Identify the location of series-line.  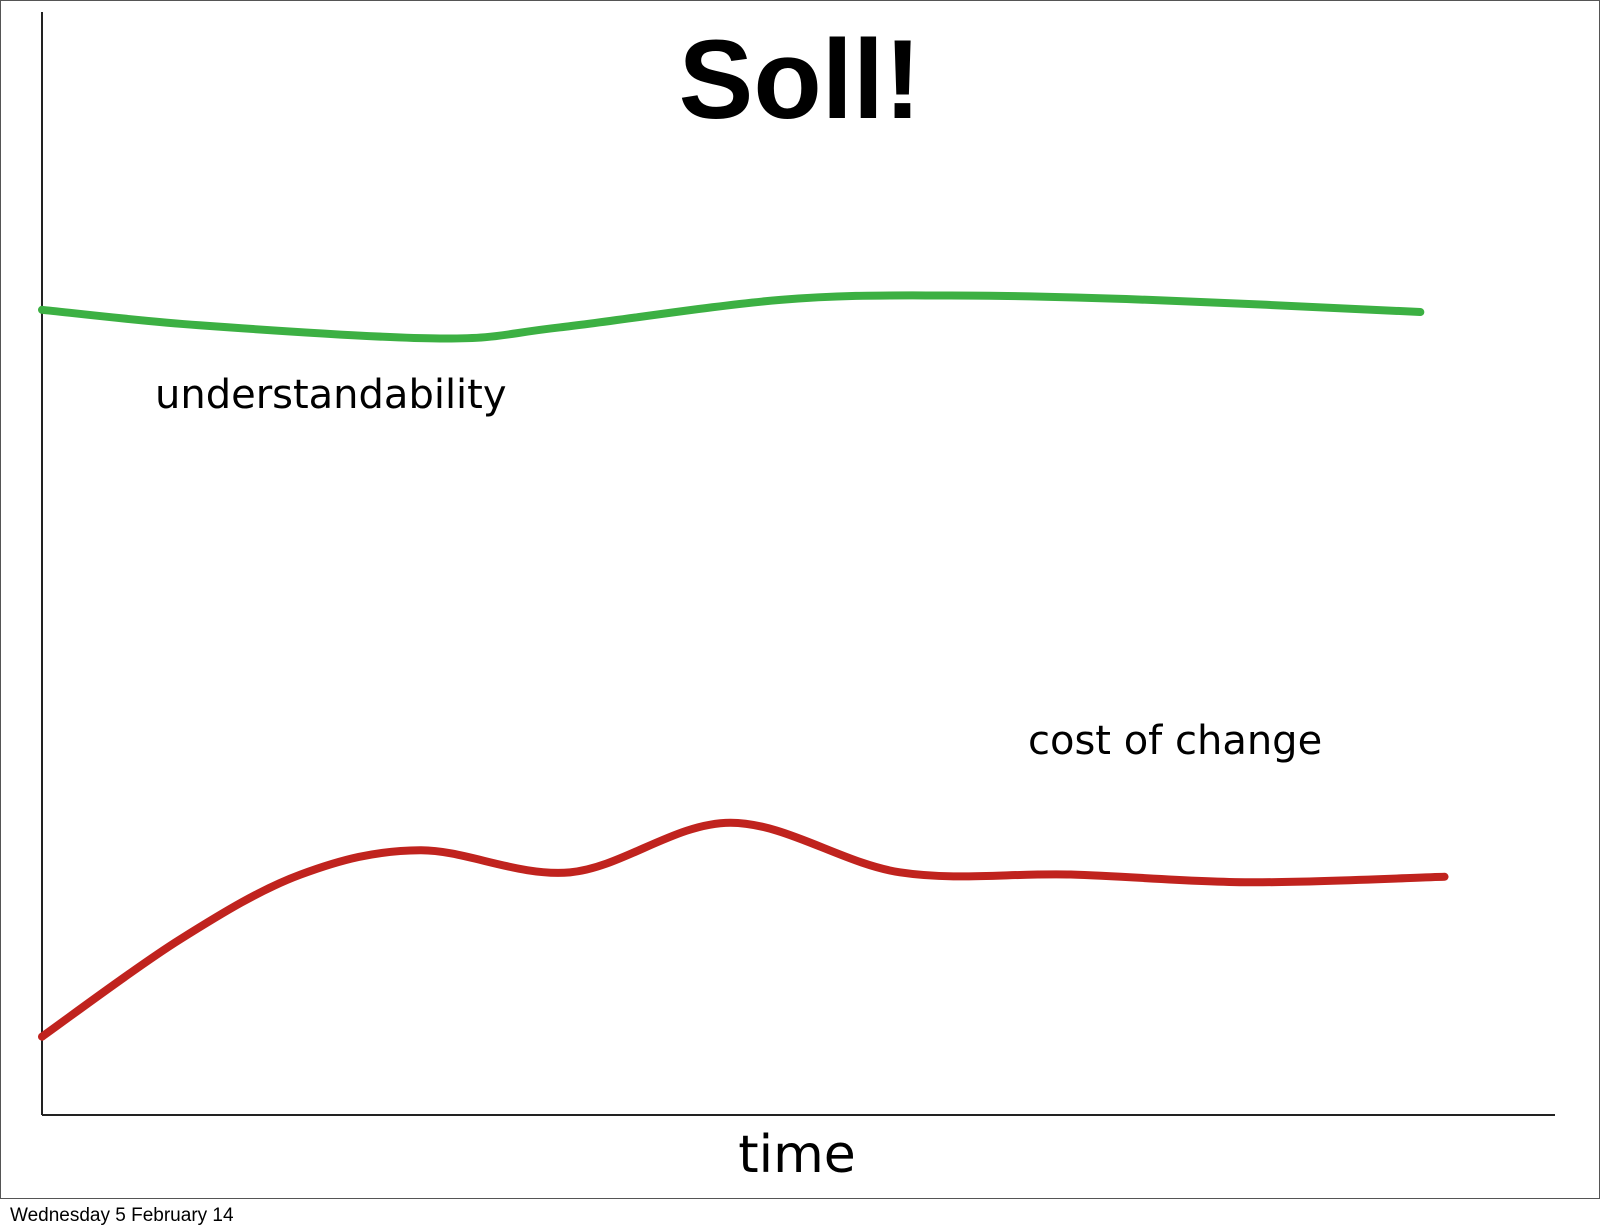
(731, 317).